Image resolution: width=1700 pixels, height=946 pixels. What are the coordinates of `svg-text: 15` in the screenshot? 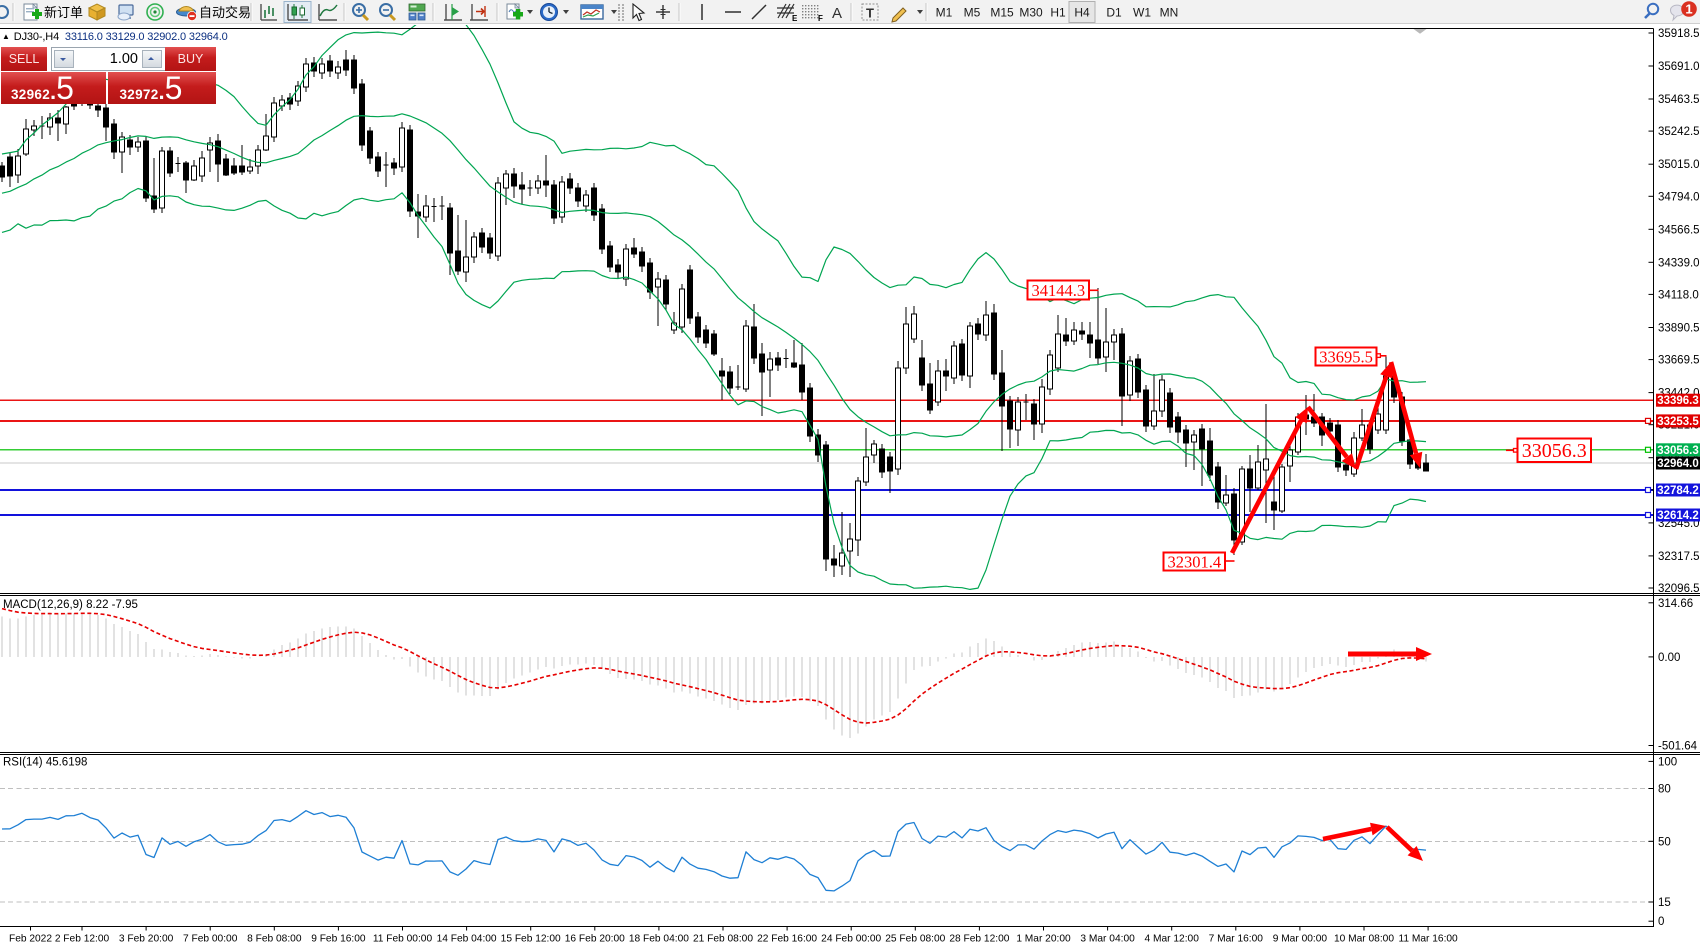 It's located at (1664, 903).